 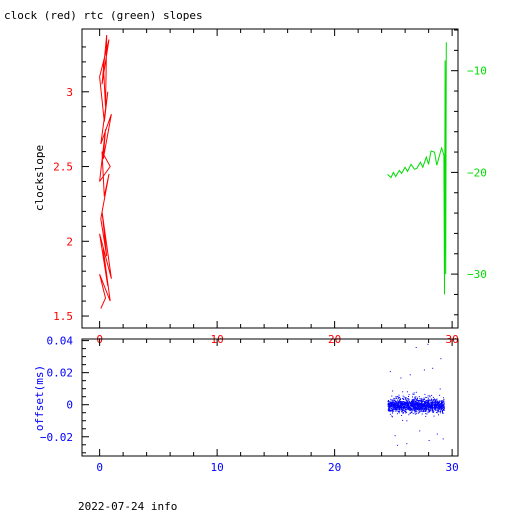 What do you see at coordinates (477, 274) in the screenshot?
I see `top-y2-tick-label: −30` at bounding box center [477, 274].